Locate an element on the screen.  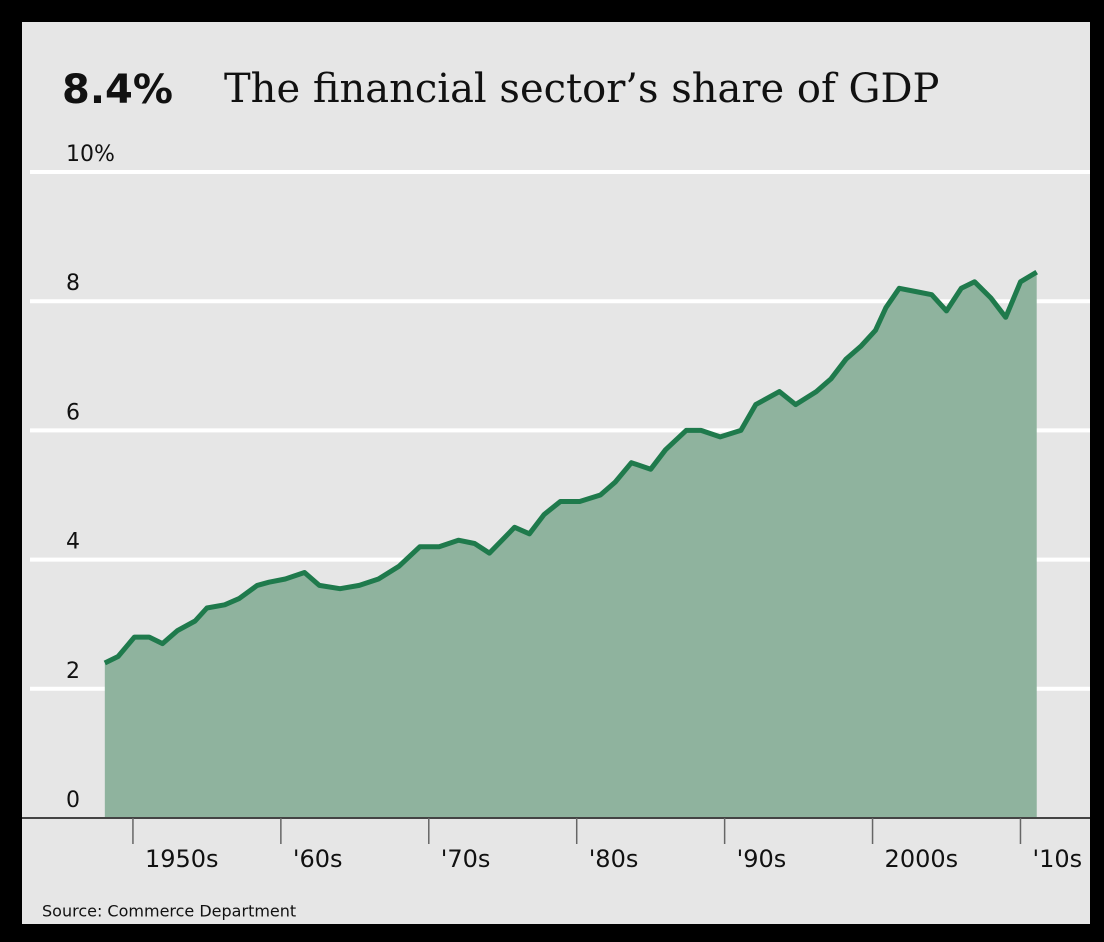
y-tick-label: 10% is located at coordinates (90, 154).